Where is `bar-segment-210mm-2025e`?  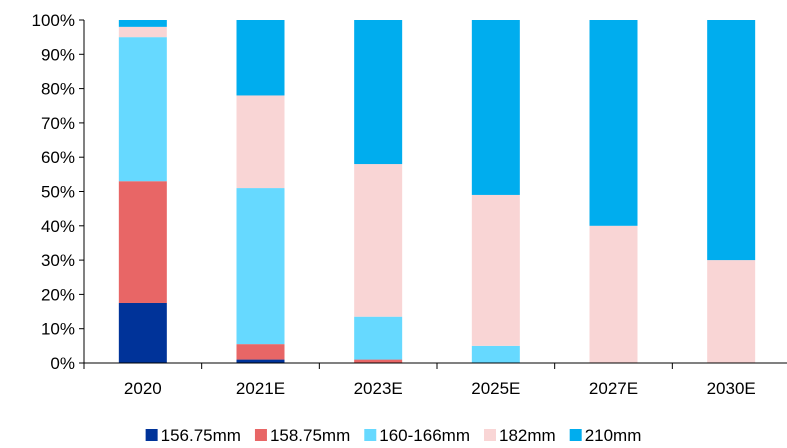
bar-segment-210mm-2025e is located at coordinates (495, 107).